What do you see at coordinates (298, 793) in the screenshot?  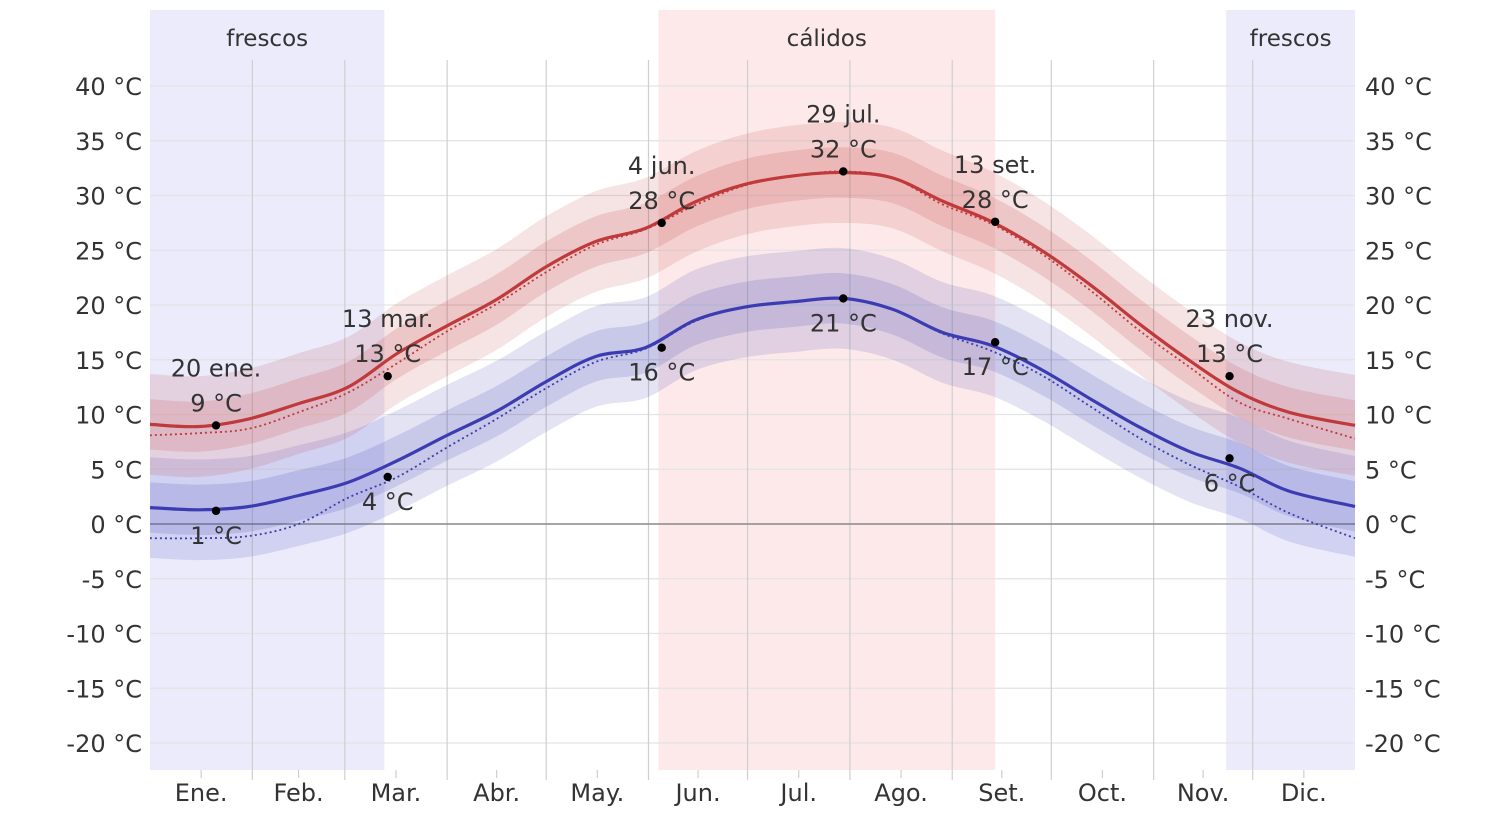 I see `month-label: Feb.` at bounding box center [298, 793].